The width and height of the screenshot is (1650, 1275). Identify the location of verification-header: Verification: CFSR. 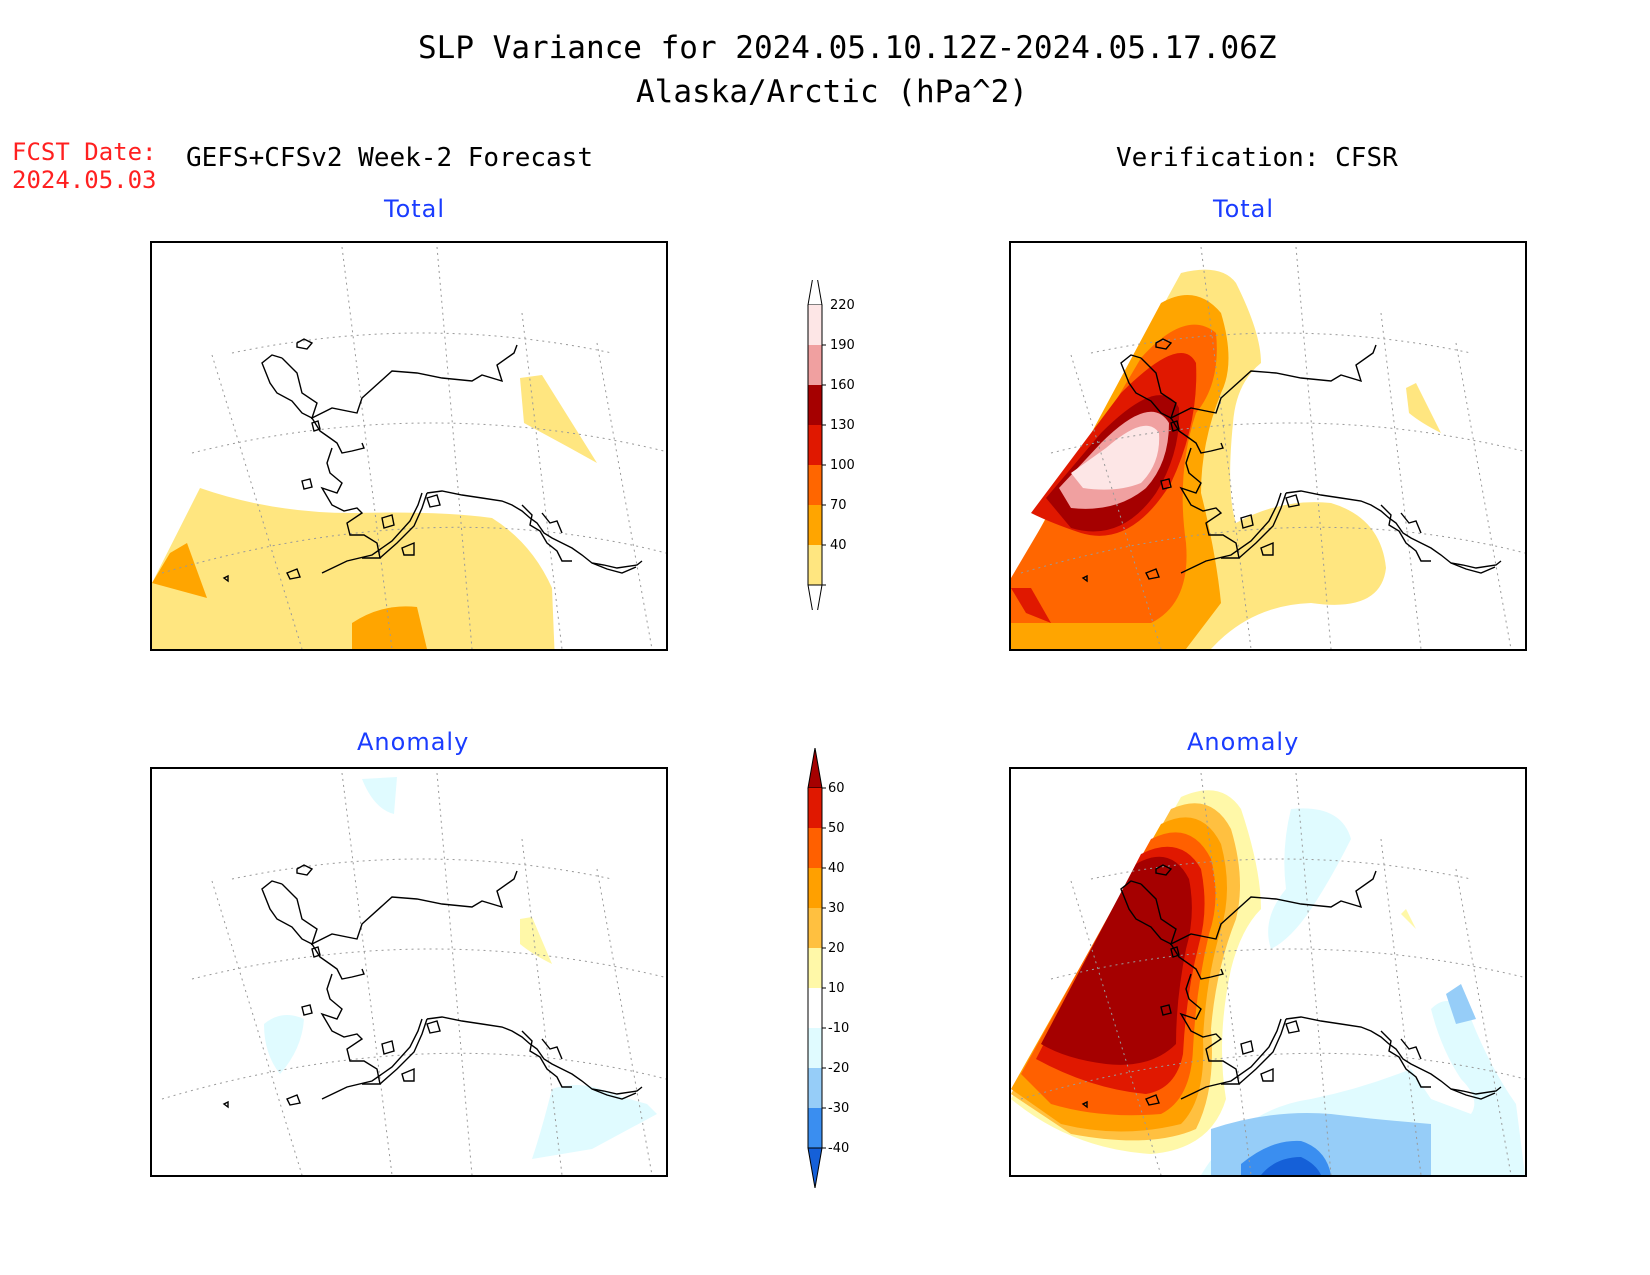
(1257, 158).